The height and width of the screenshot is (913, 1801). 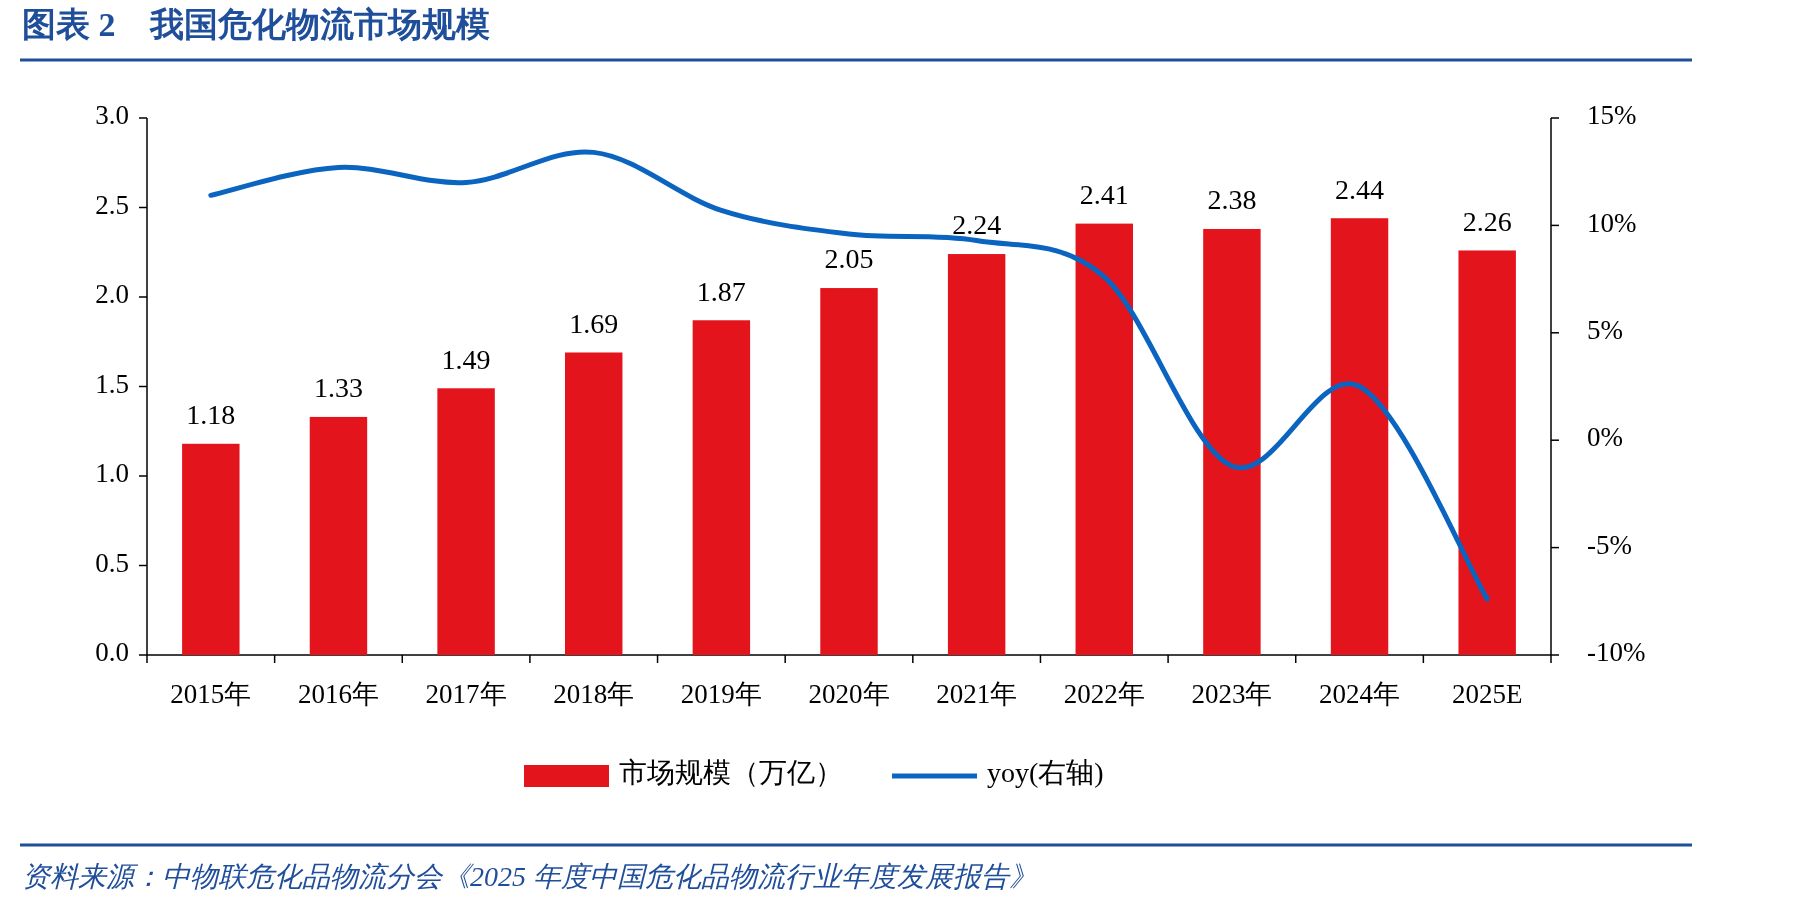 What do you see at coordinates (1616, 652) in the screenshot?
I see `y2-tick-label: -10%` at bounding box center [1616, 652].